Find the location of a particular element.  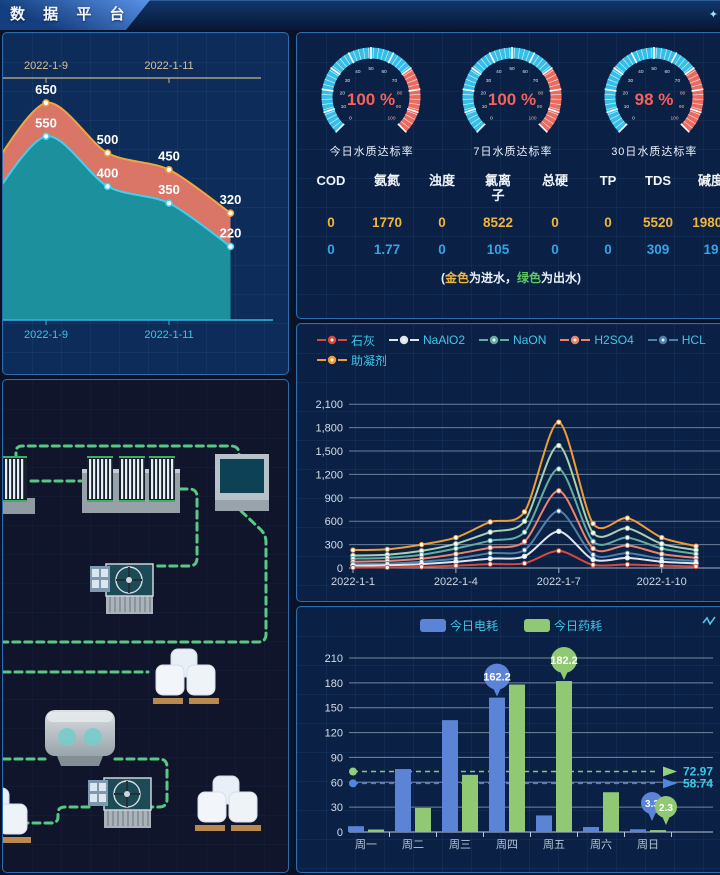

svg-text: 2022-1-9 is located at coordinates (46, 66).